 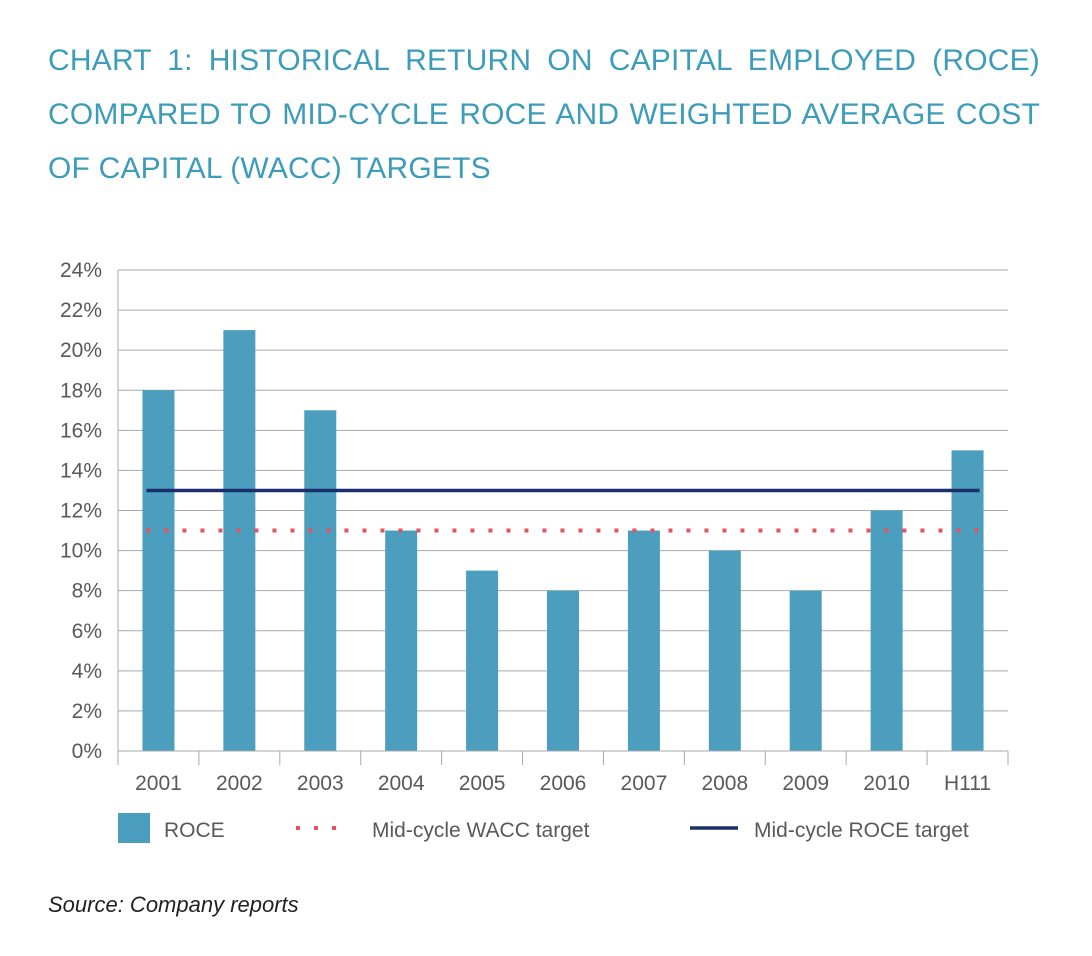 I want to click on x-tick-label: 2010, so click(x=886, y=783).